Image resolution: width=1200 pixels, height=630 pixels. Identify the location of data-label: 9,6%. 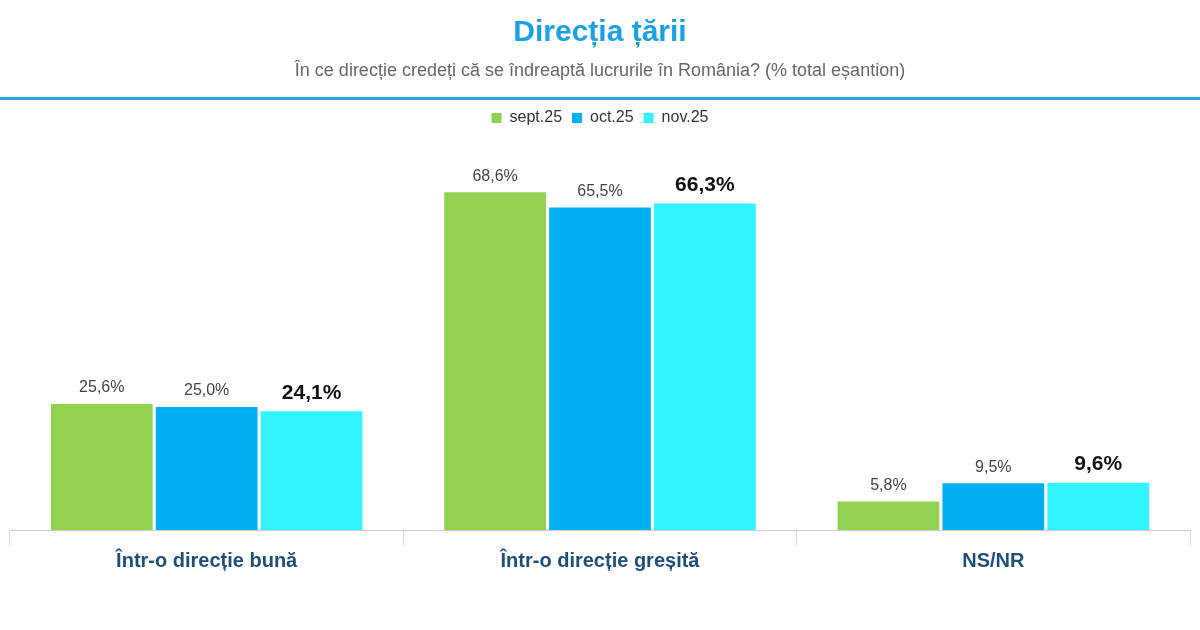
(1098, 463).